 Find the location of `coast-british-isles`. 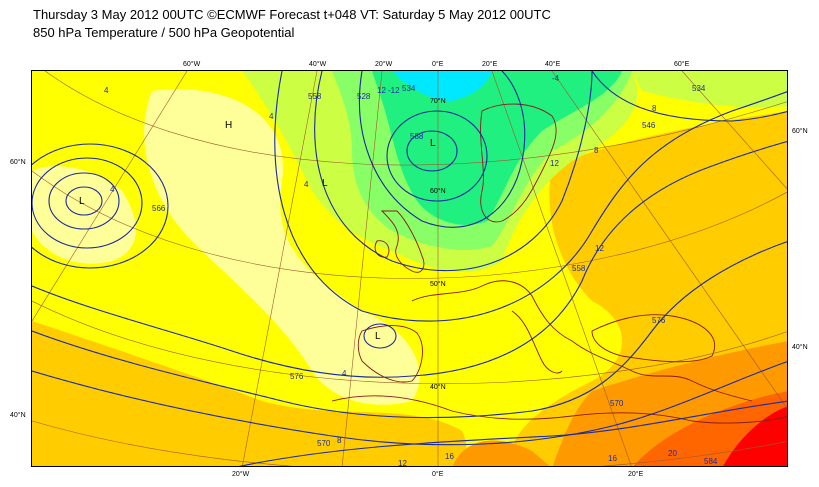

coast-british-isles is located at coordinates (402, 241).